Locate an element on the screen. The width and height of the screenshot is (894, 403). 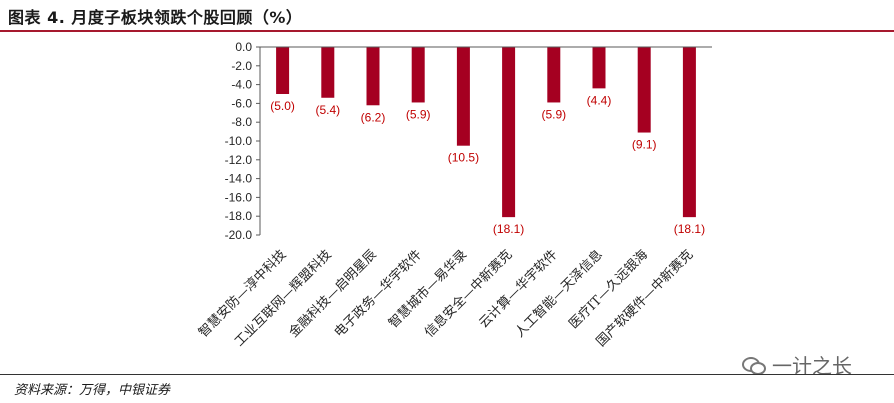
x-tick-label: 电子政务—华宇软件 is located at coordinates (378, 294).